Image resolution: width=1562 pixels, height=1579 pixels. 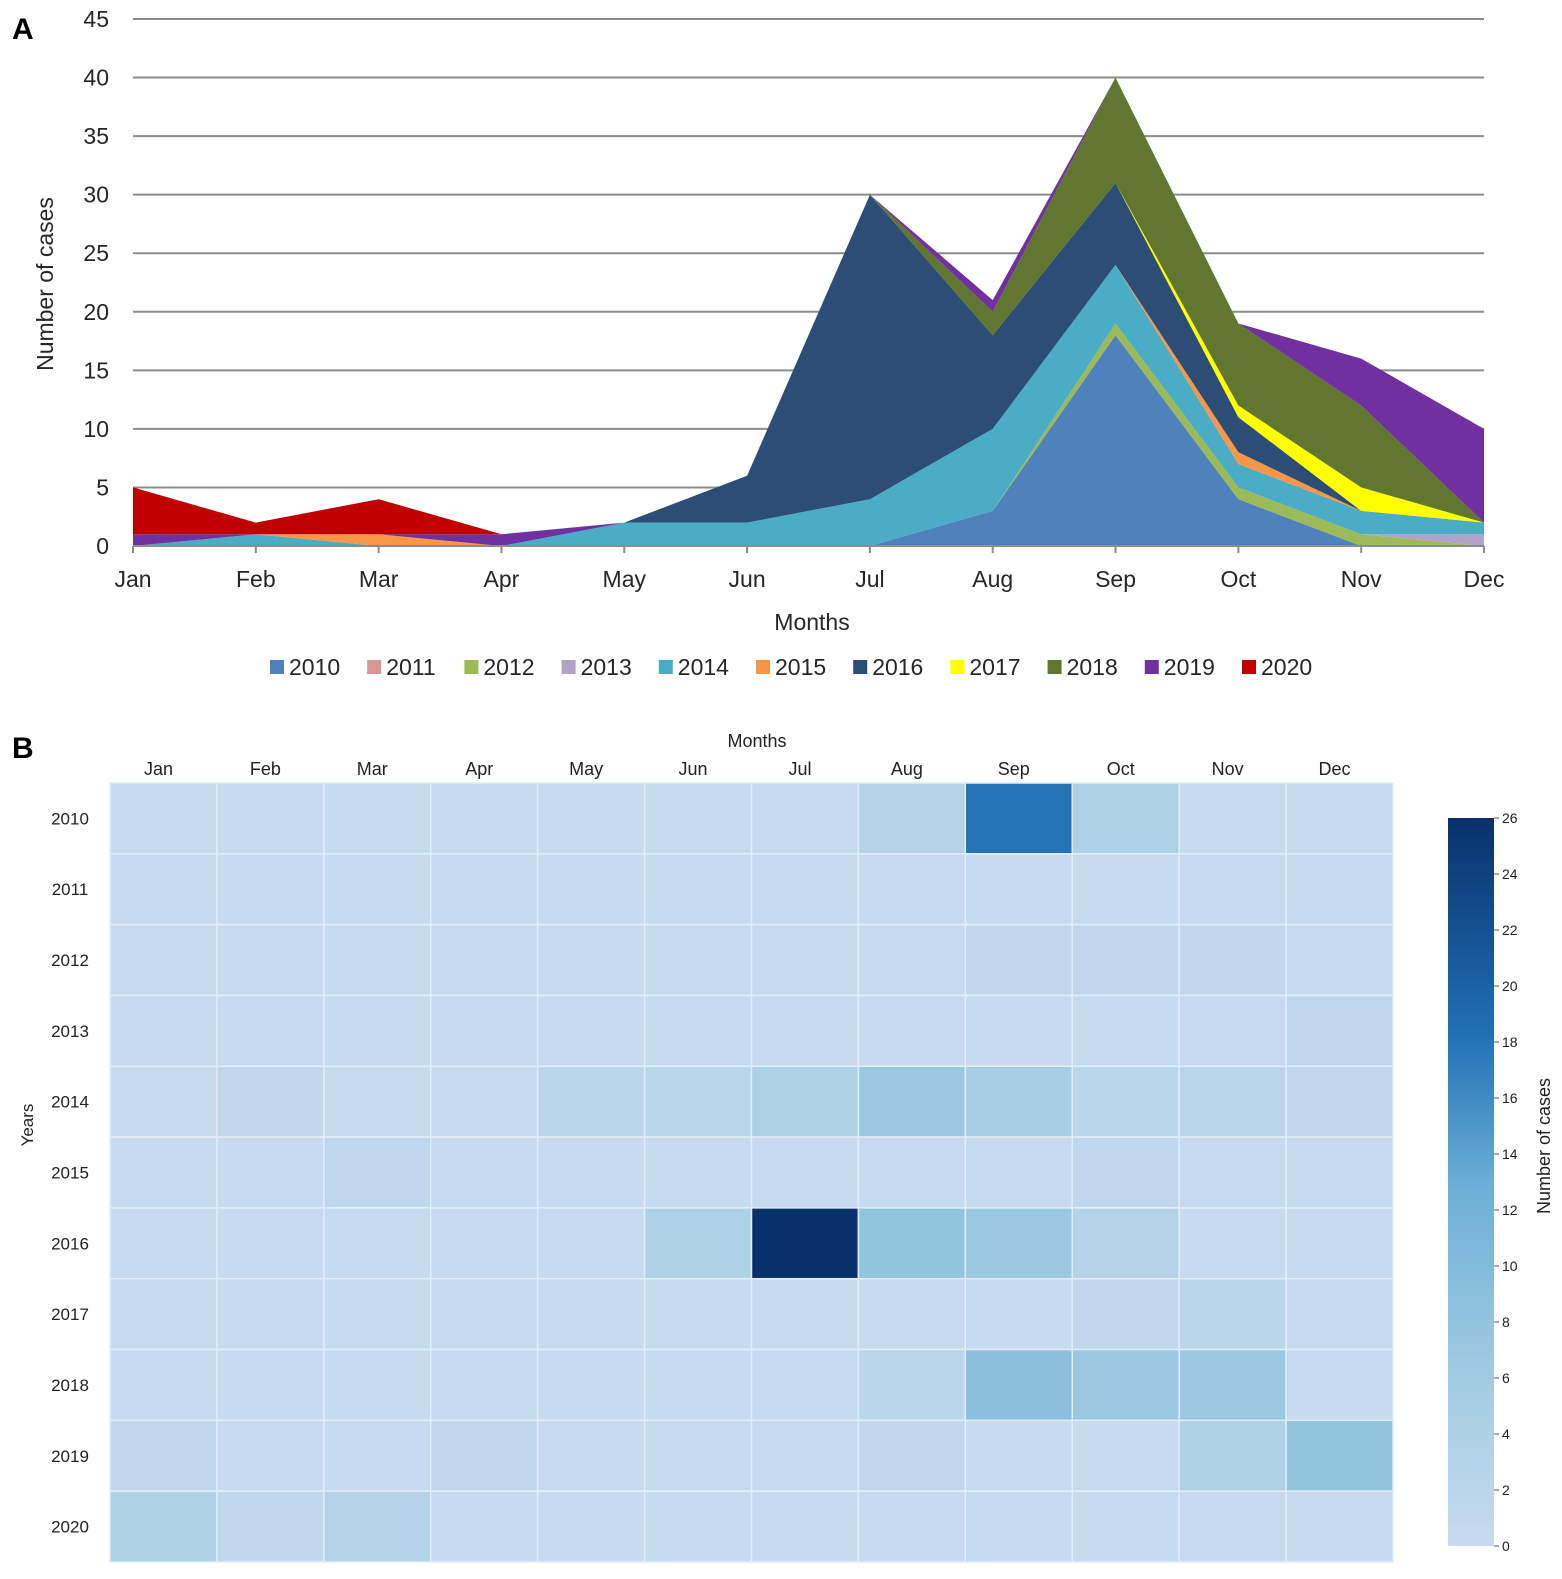 I want to click on colorbar-tick-label: 12, so click(x=1510, y=1210).